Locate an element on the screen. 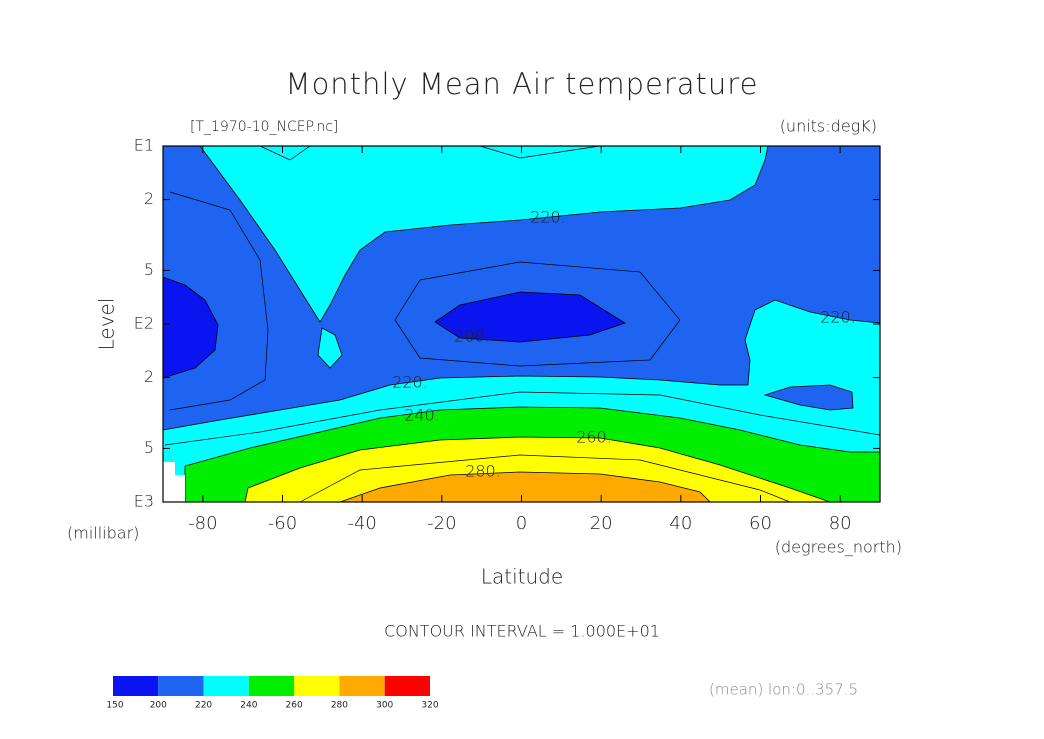 The image size is (1044, 739). y-tick-label: E2 is located at coordinates (144, 323).